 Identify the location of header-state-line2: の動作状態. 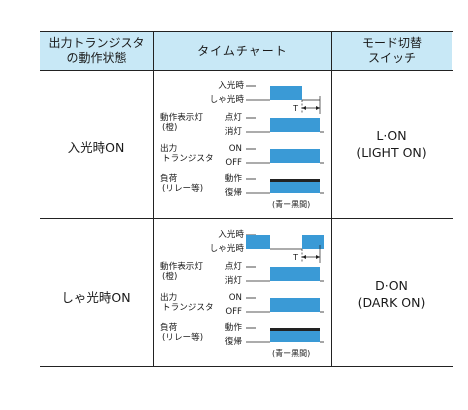
(96, 58).